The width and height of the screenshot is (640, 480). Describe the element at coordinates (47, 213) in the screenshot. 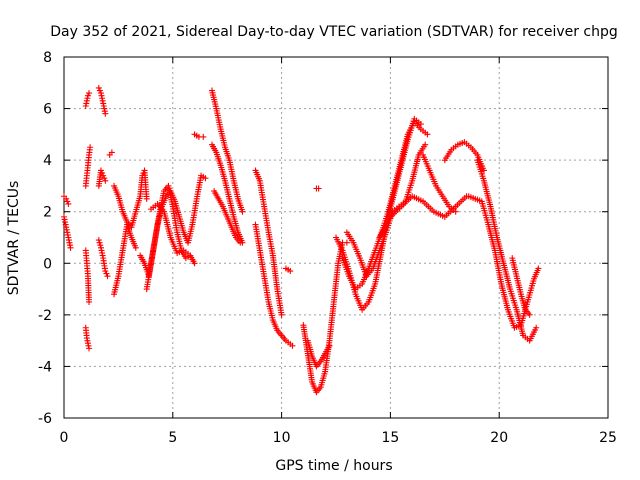

I see `y-tick-label: 2` at that location.